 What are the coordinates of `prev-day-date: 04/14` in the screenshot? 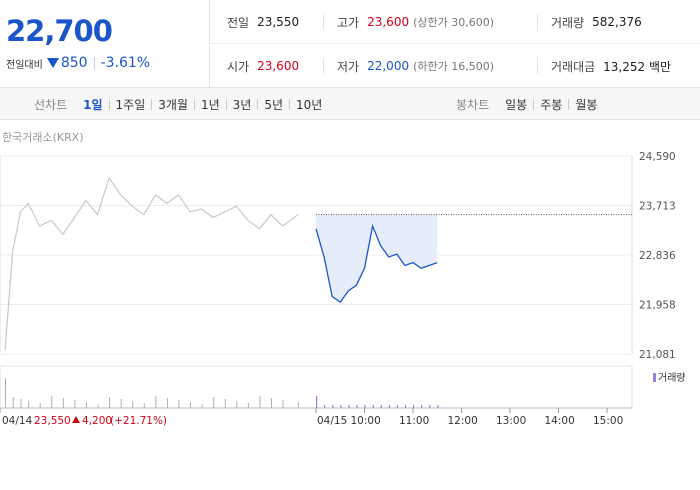 It's located at (17, 421).